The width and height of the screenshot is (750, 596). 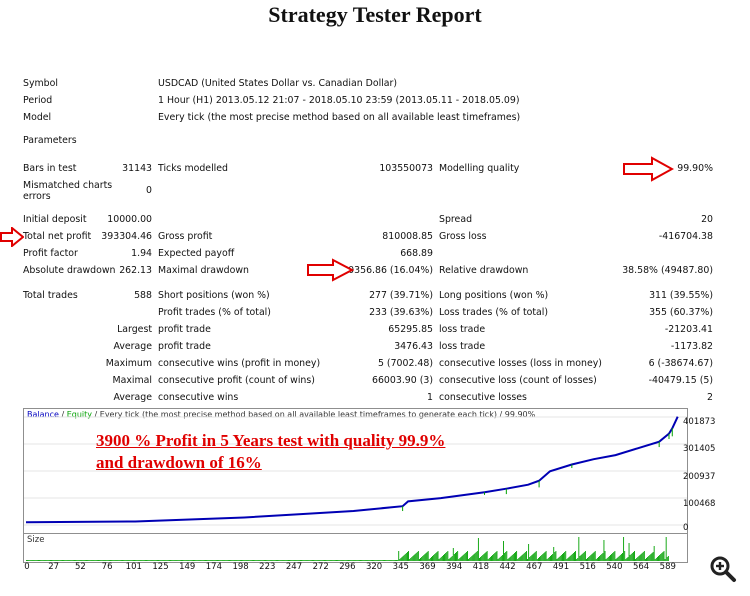 I want to click on arrow-icon-netprofit, so click(x=12, y=237).